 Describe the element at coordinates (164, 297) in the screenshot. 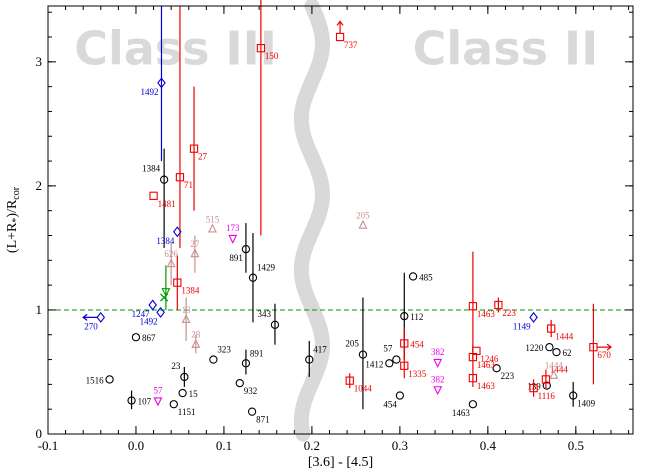

I see `data-point` at that location.